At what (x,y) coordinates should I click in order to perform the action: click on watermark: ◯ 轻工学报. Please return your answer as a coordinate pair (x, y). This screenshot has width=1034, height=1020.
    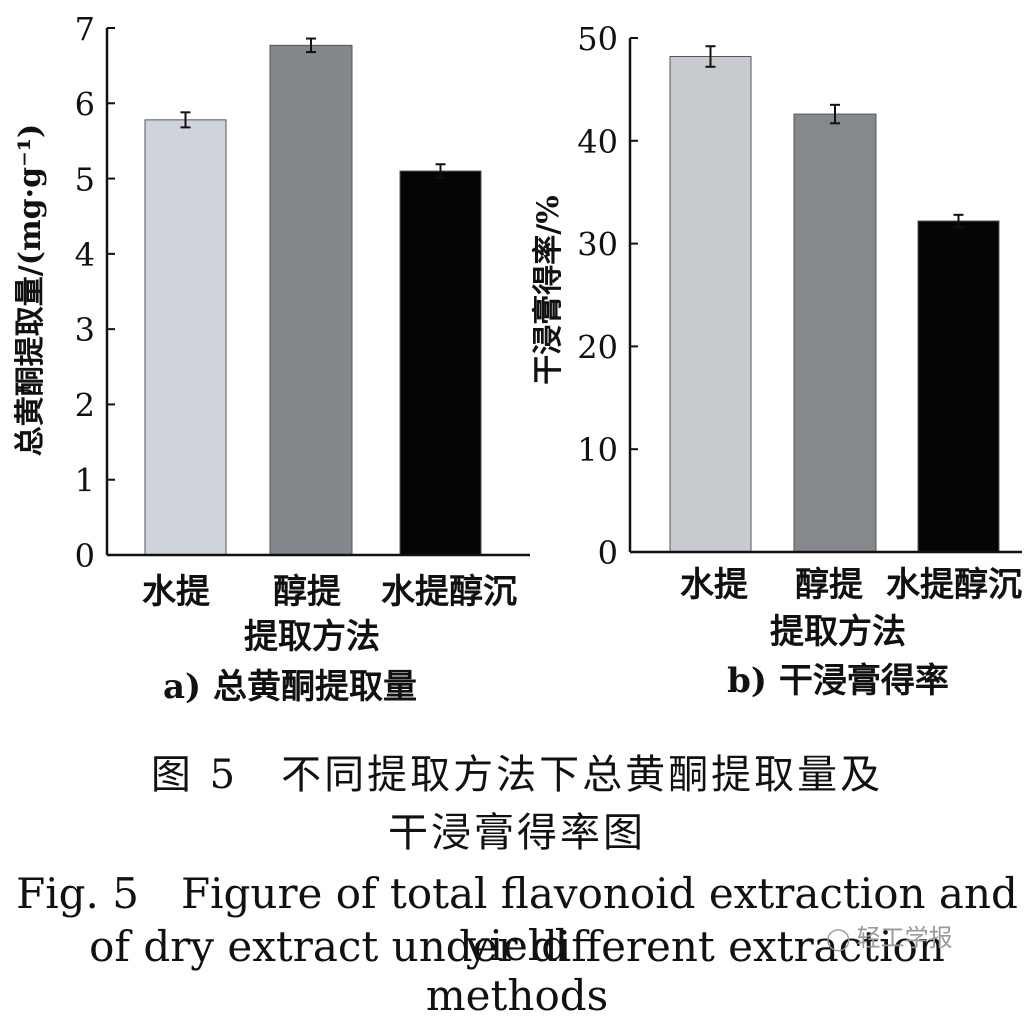
    Looking at the image, I should click on (889, 935).